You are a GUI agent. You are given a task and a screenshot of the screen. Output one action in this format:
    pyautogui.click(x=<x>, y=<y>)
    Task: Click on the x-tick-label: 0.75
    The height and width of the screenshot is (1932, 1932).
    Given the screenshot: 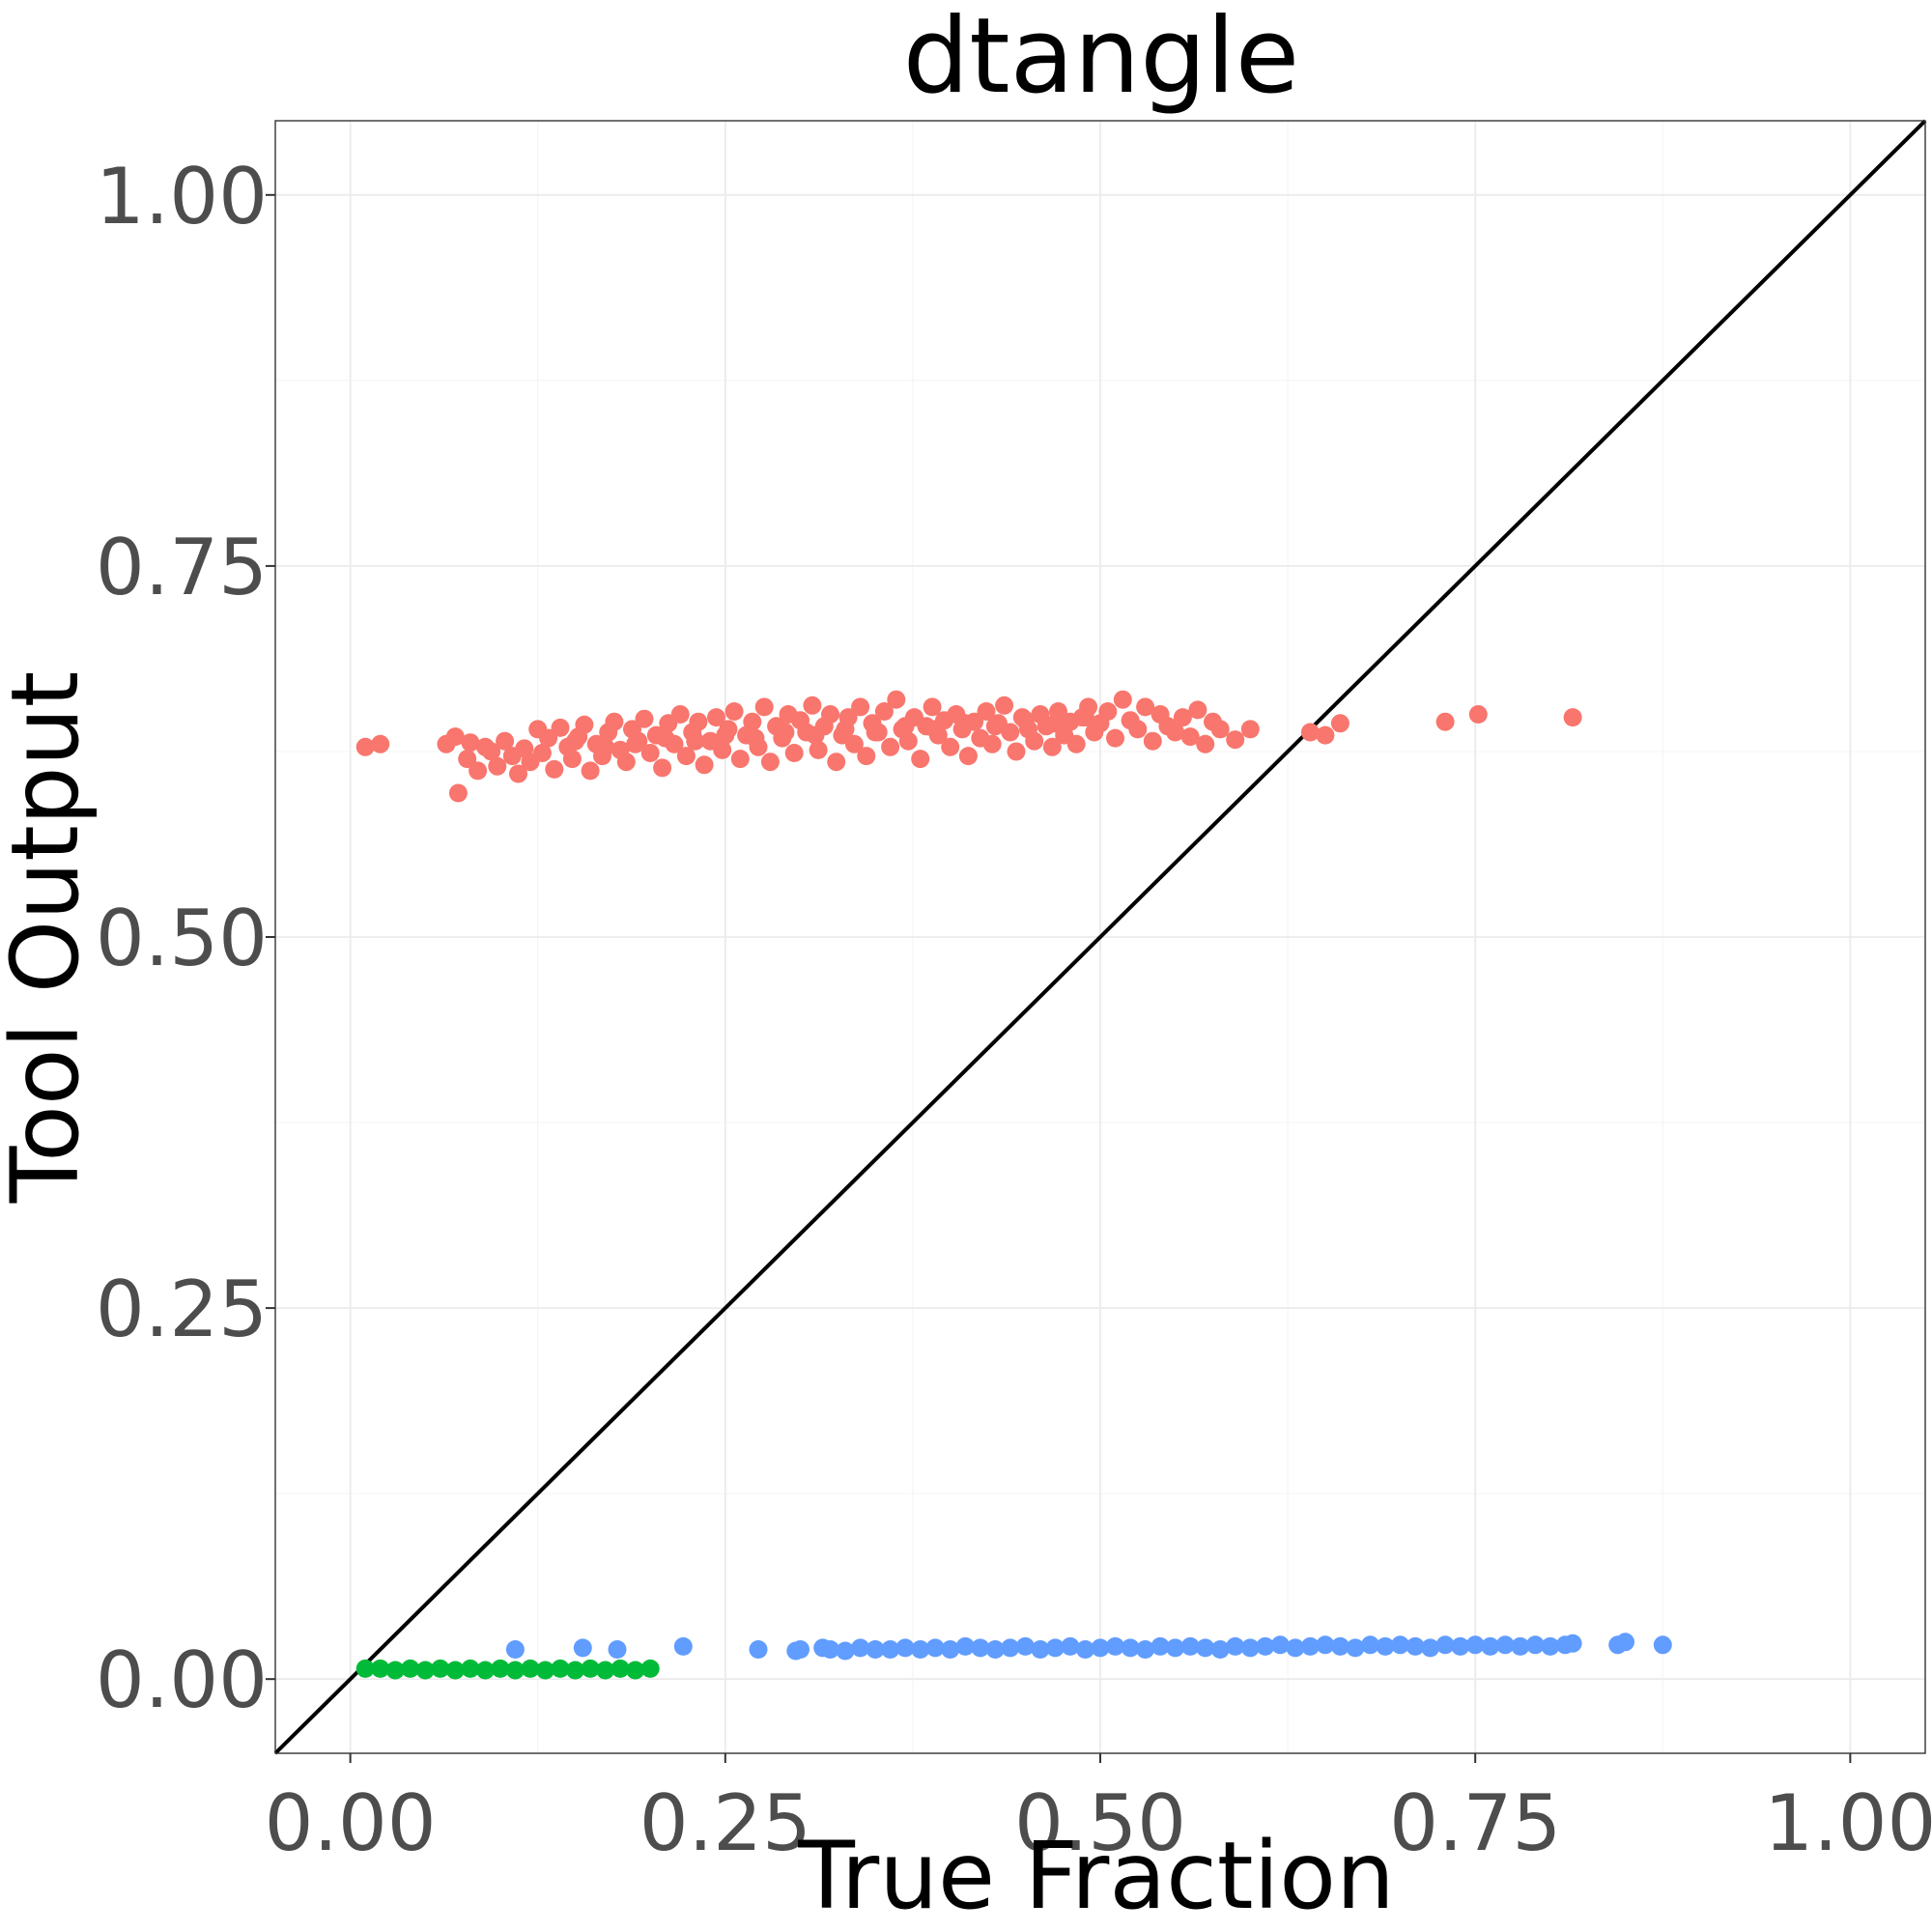 What is the action you would take?
    pyautogui.click(x=1475, y=1823)
    